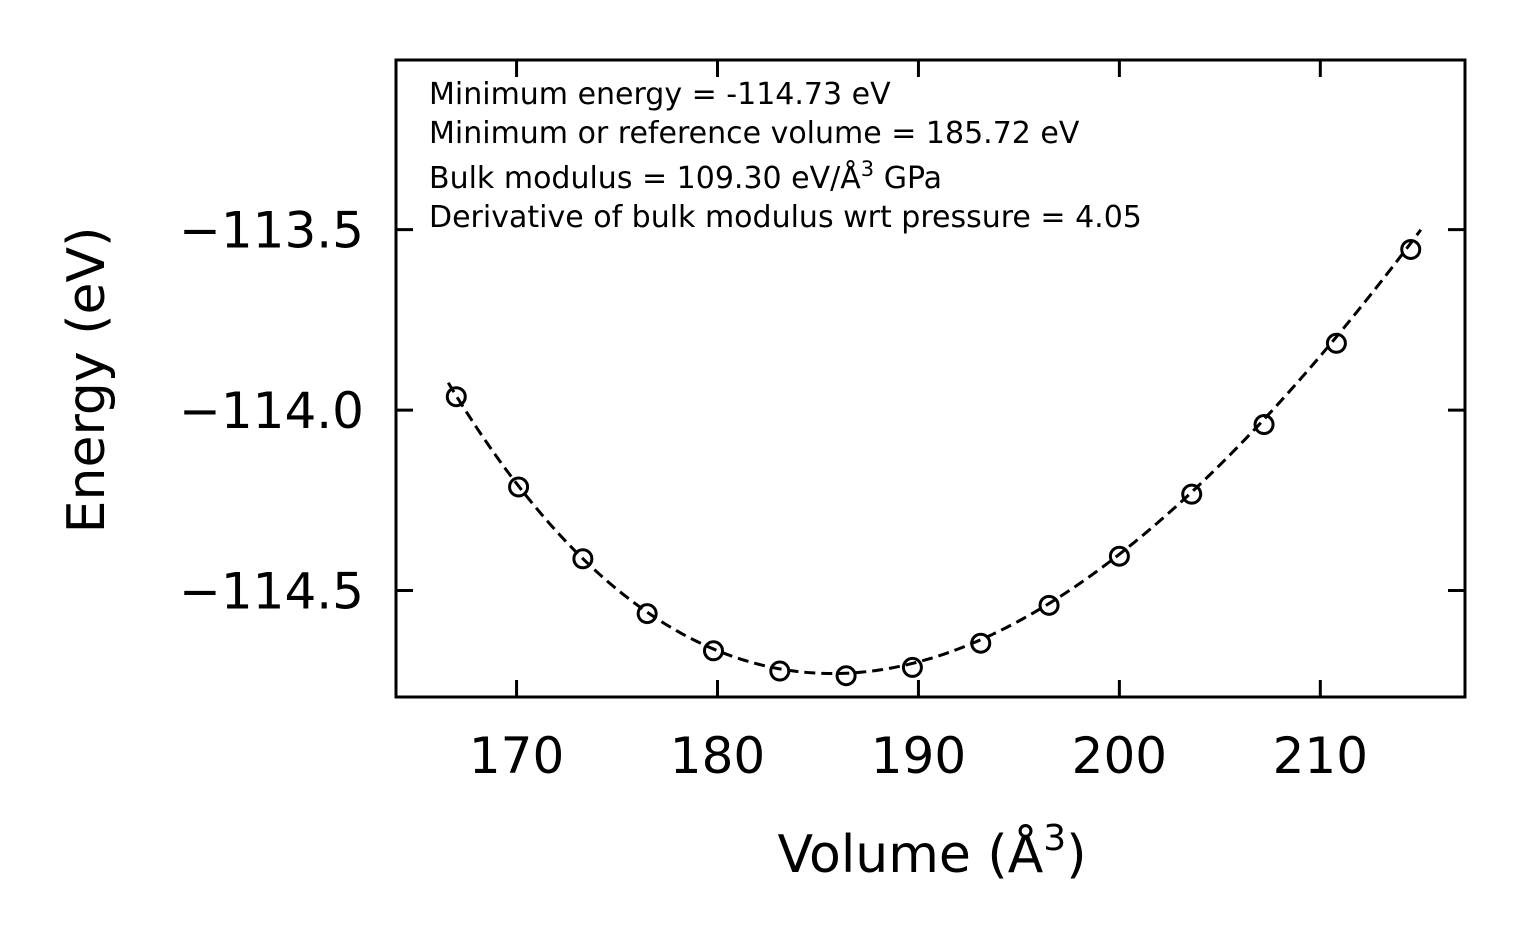 The image size is (1525, 943). I want to click on x-axis-label-sup: 3, so click(1054, 838).